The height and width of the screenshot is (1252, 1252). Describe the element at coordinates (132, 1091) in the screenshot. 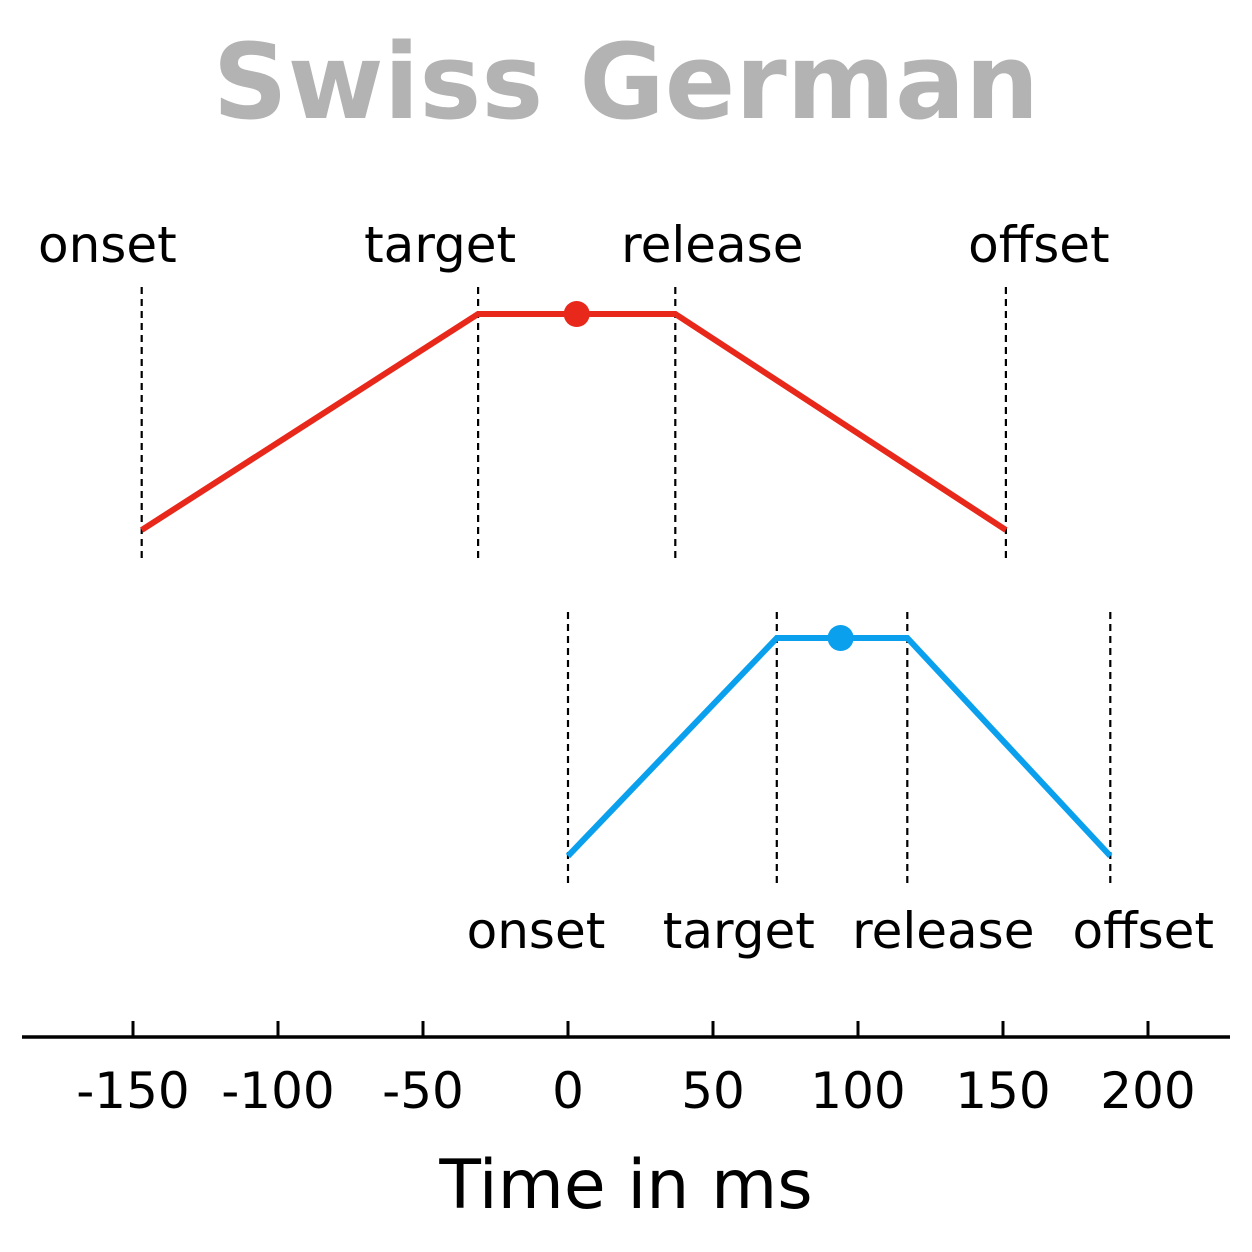

I see `x-tick-label: -150` at that location.